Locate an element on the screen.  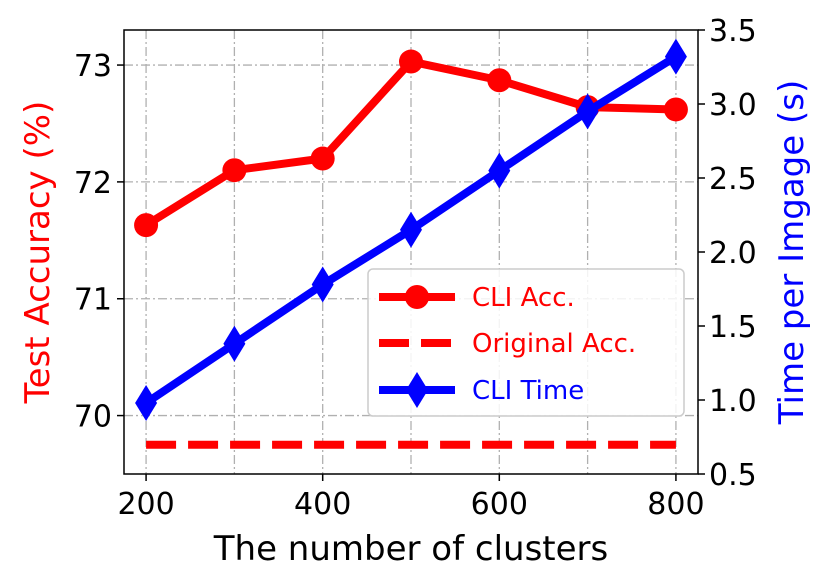
y-right-tick-label: 3.0 is located at coordinates (733, 105).